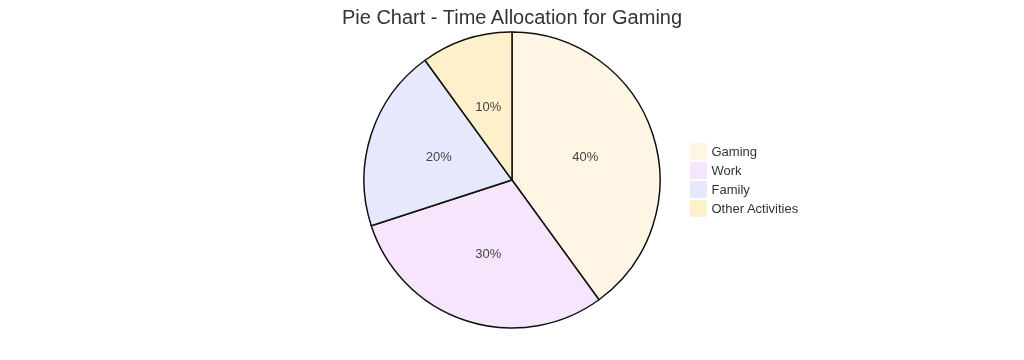 The width and height of the screenshot is (1024, 360). Describe the element at coordinates (488, 253) in the screenshot. I see `data-label: 30%` at that location.